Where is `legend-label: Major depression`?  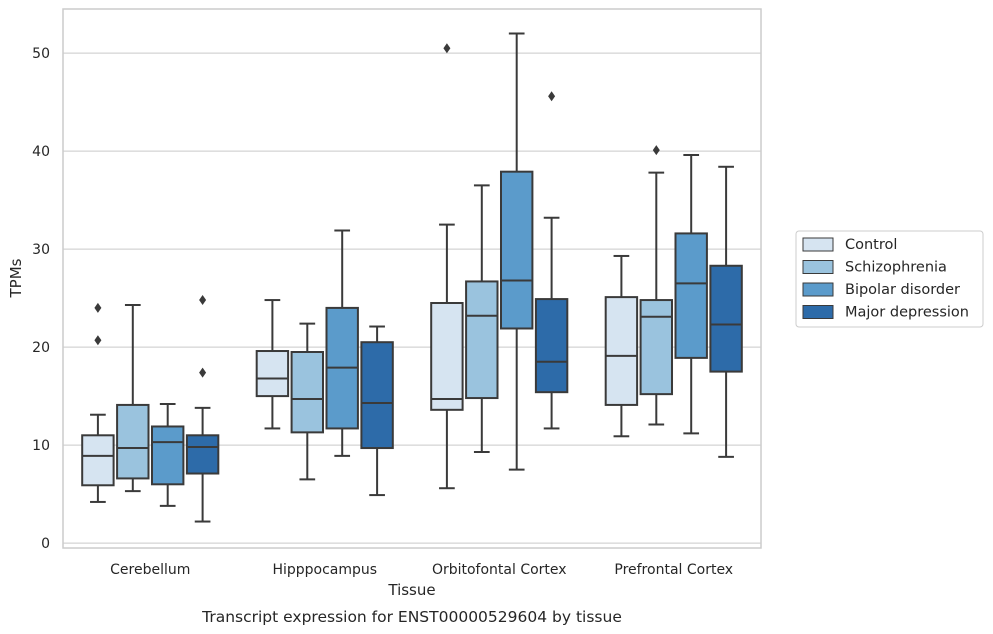 legend-label: Major depression is located at coordinates (907, 313).